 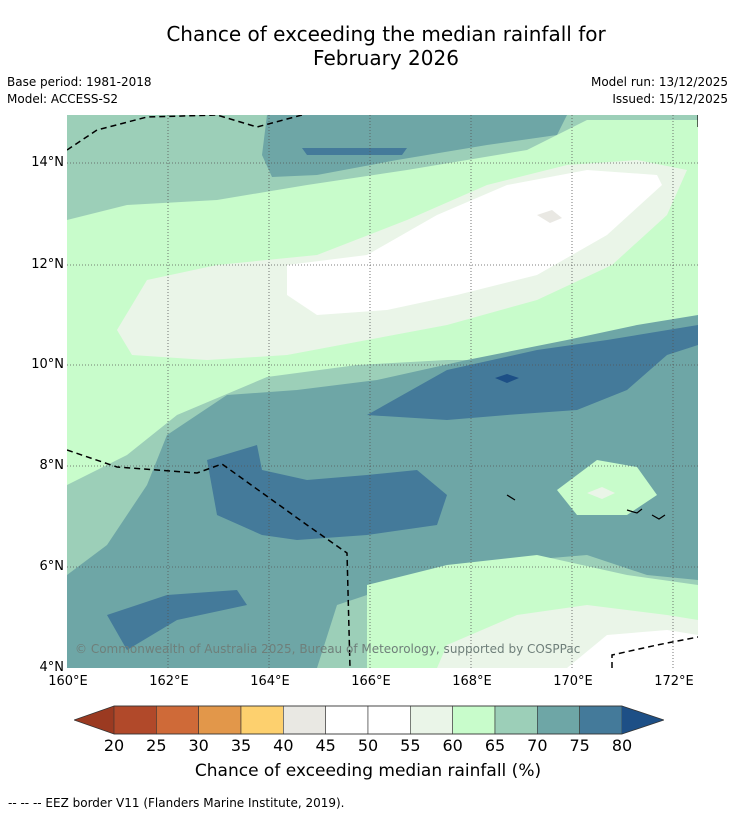 What do you see at coordinates (643, 720) in the screenshot?
I see `colorbar-arrow-high` at bounding box center [643, 720].